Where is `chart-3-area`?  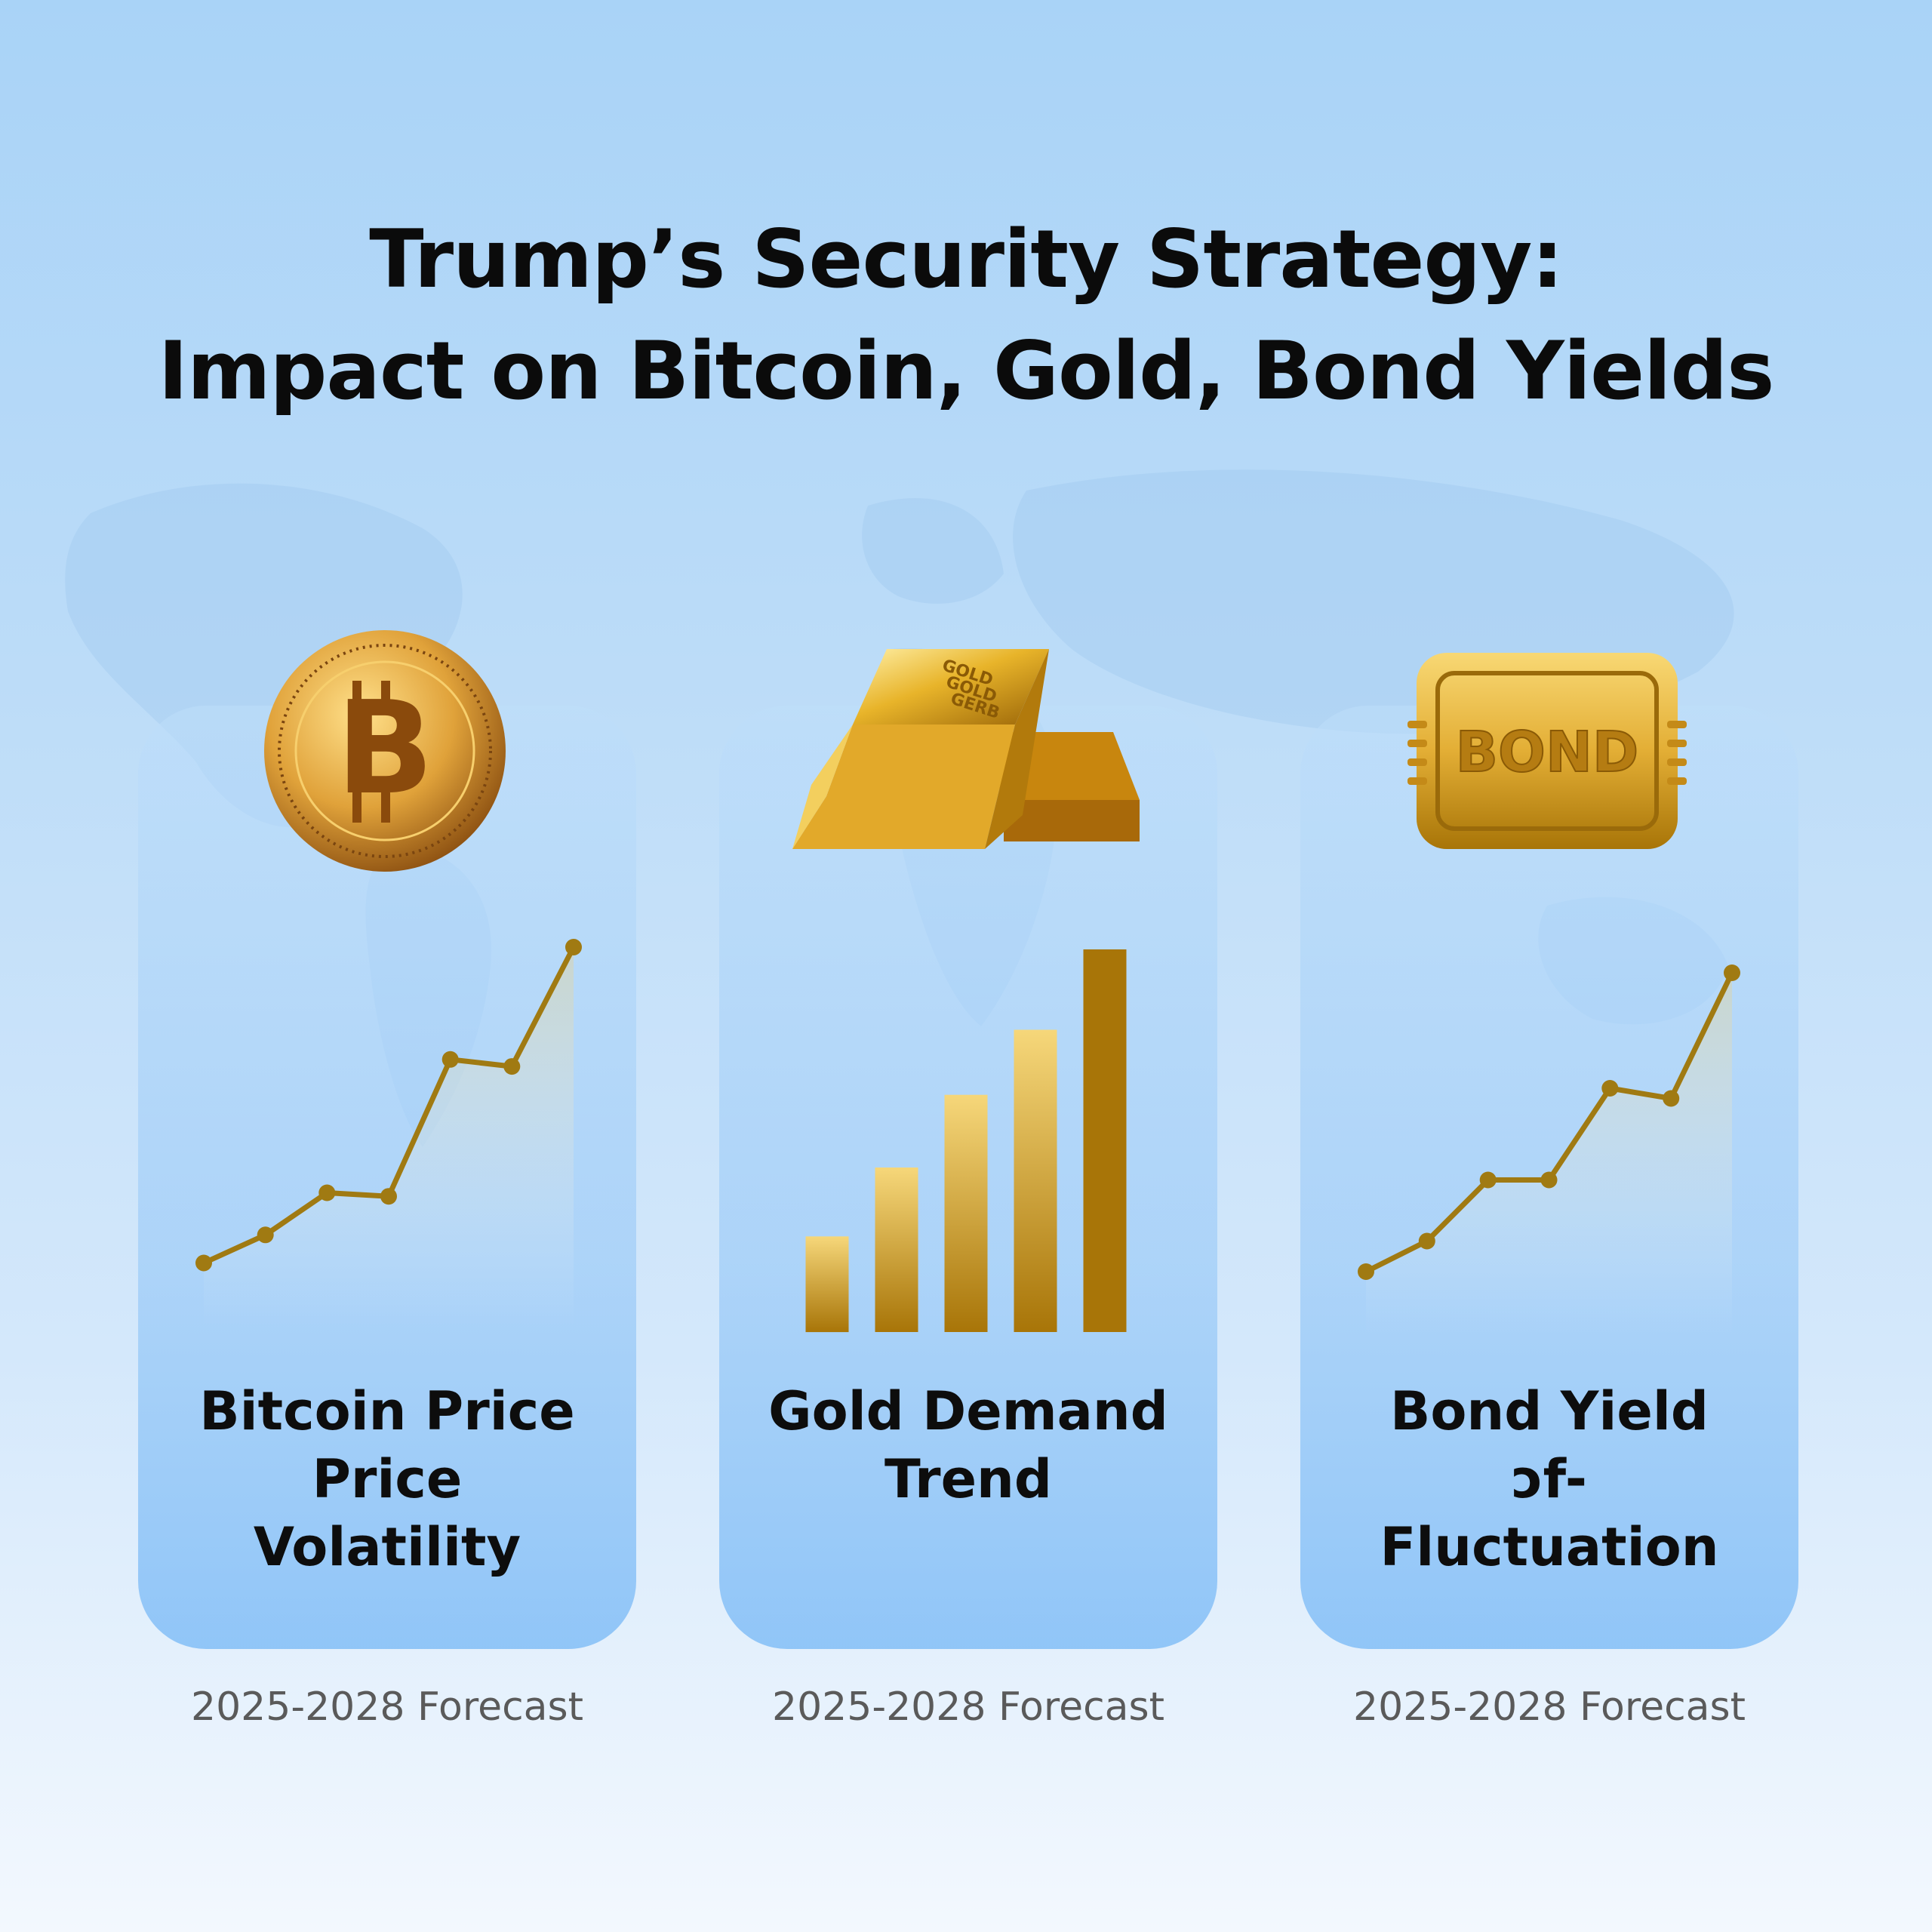
chart-3-area is located at coordinates (1549, 1154).